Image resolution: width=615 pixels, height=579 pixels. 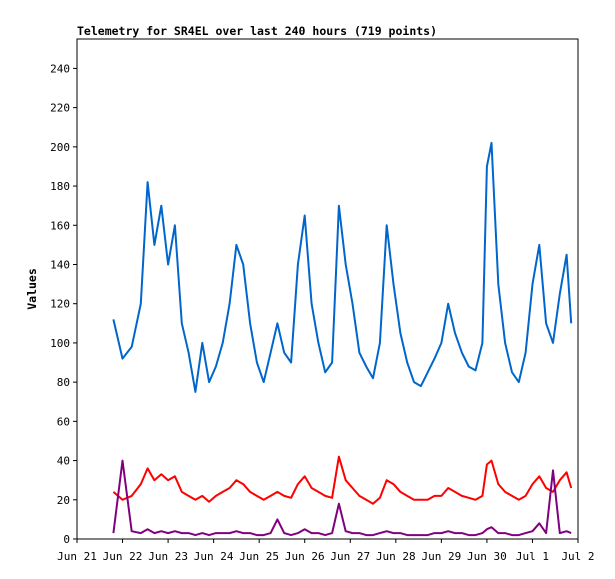 What do you see at coordinates (60, 264) in the screenshot?
I see `y-tick-label: 140` at bounding box center [60, 264].